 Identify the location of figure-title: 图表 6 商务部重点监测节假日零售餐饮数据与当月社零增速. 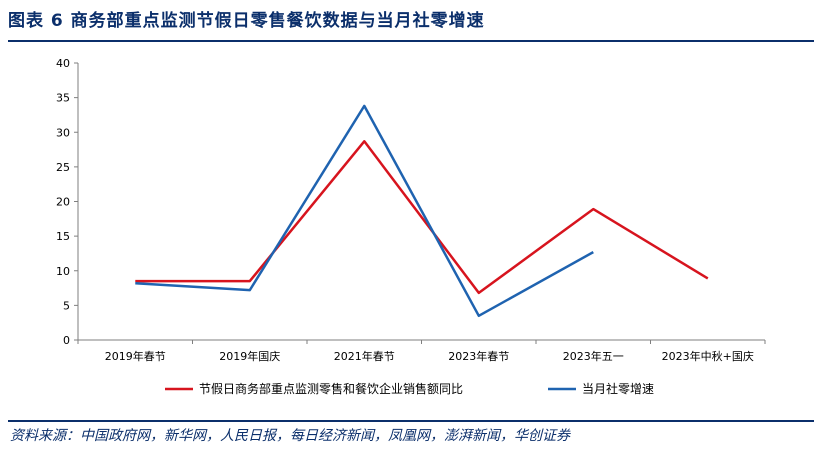
(246, 21).